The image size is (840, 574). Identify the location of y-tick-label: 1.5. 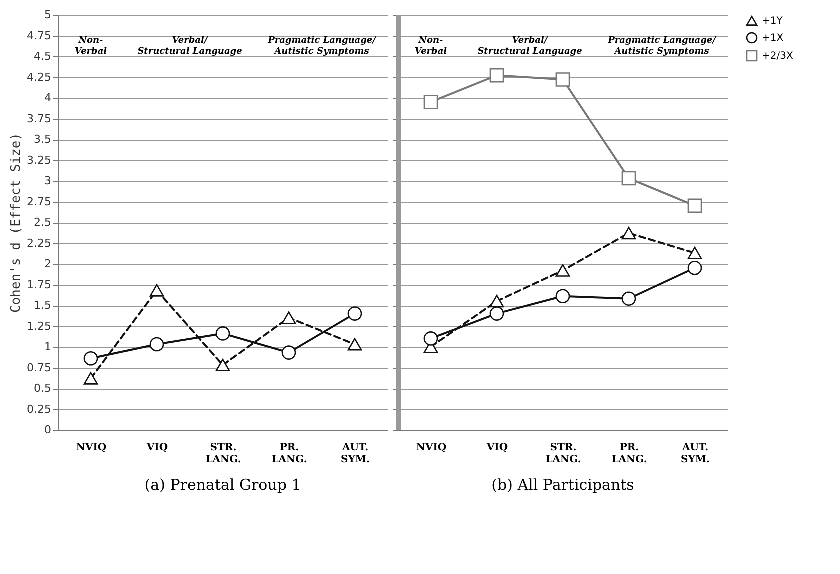
(43, 305).